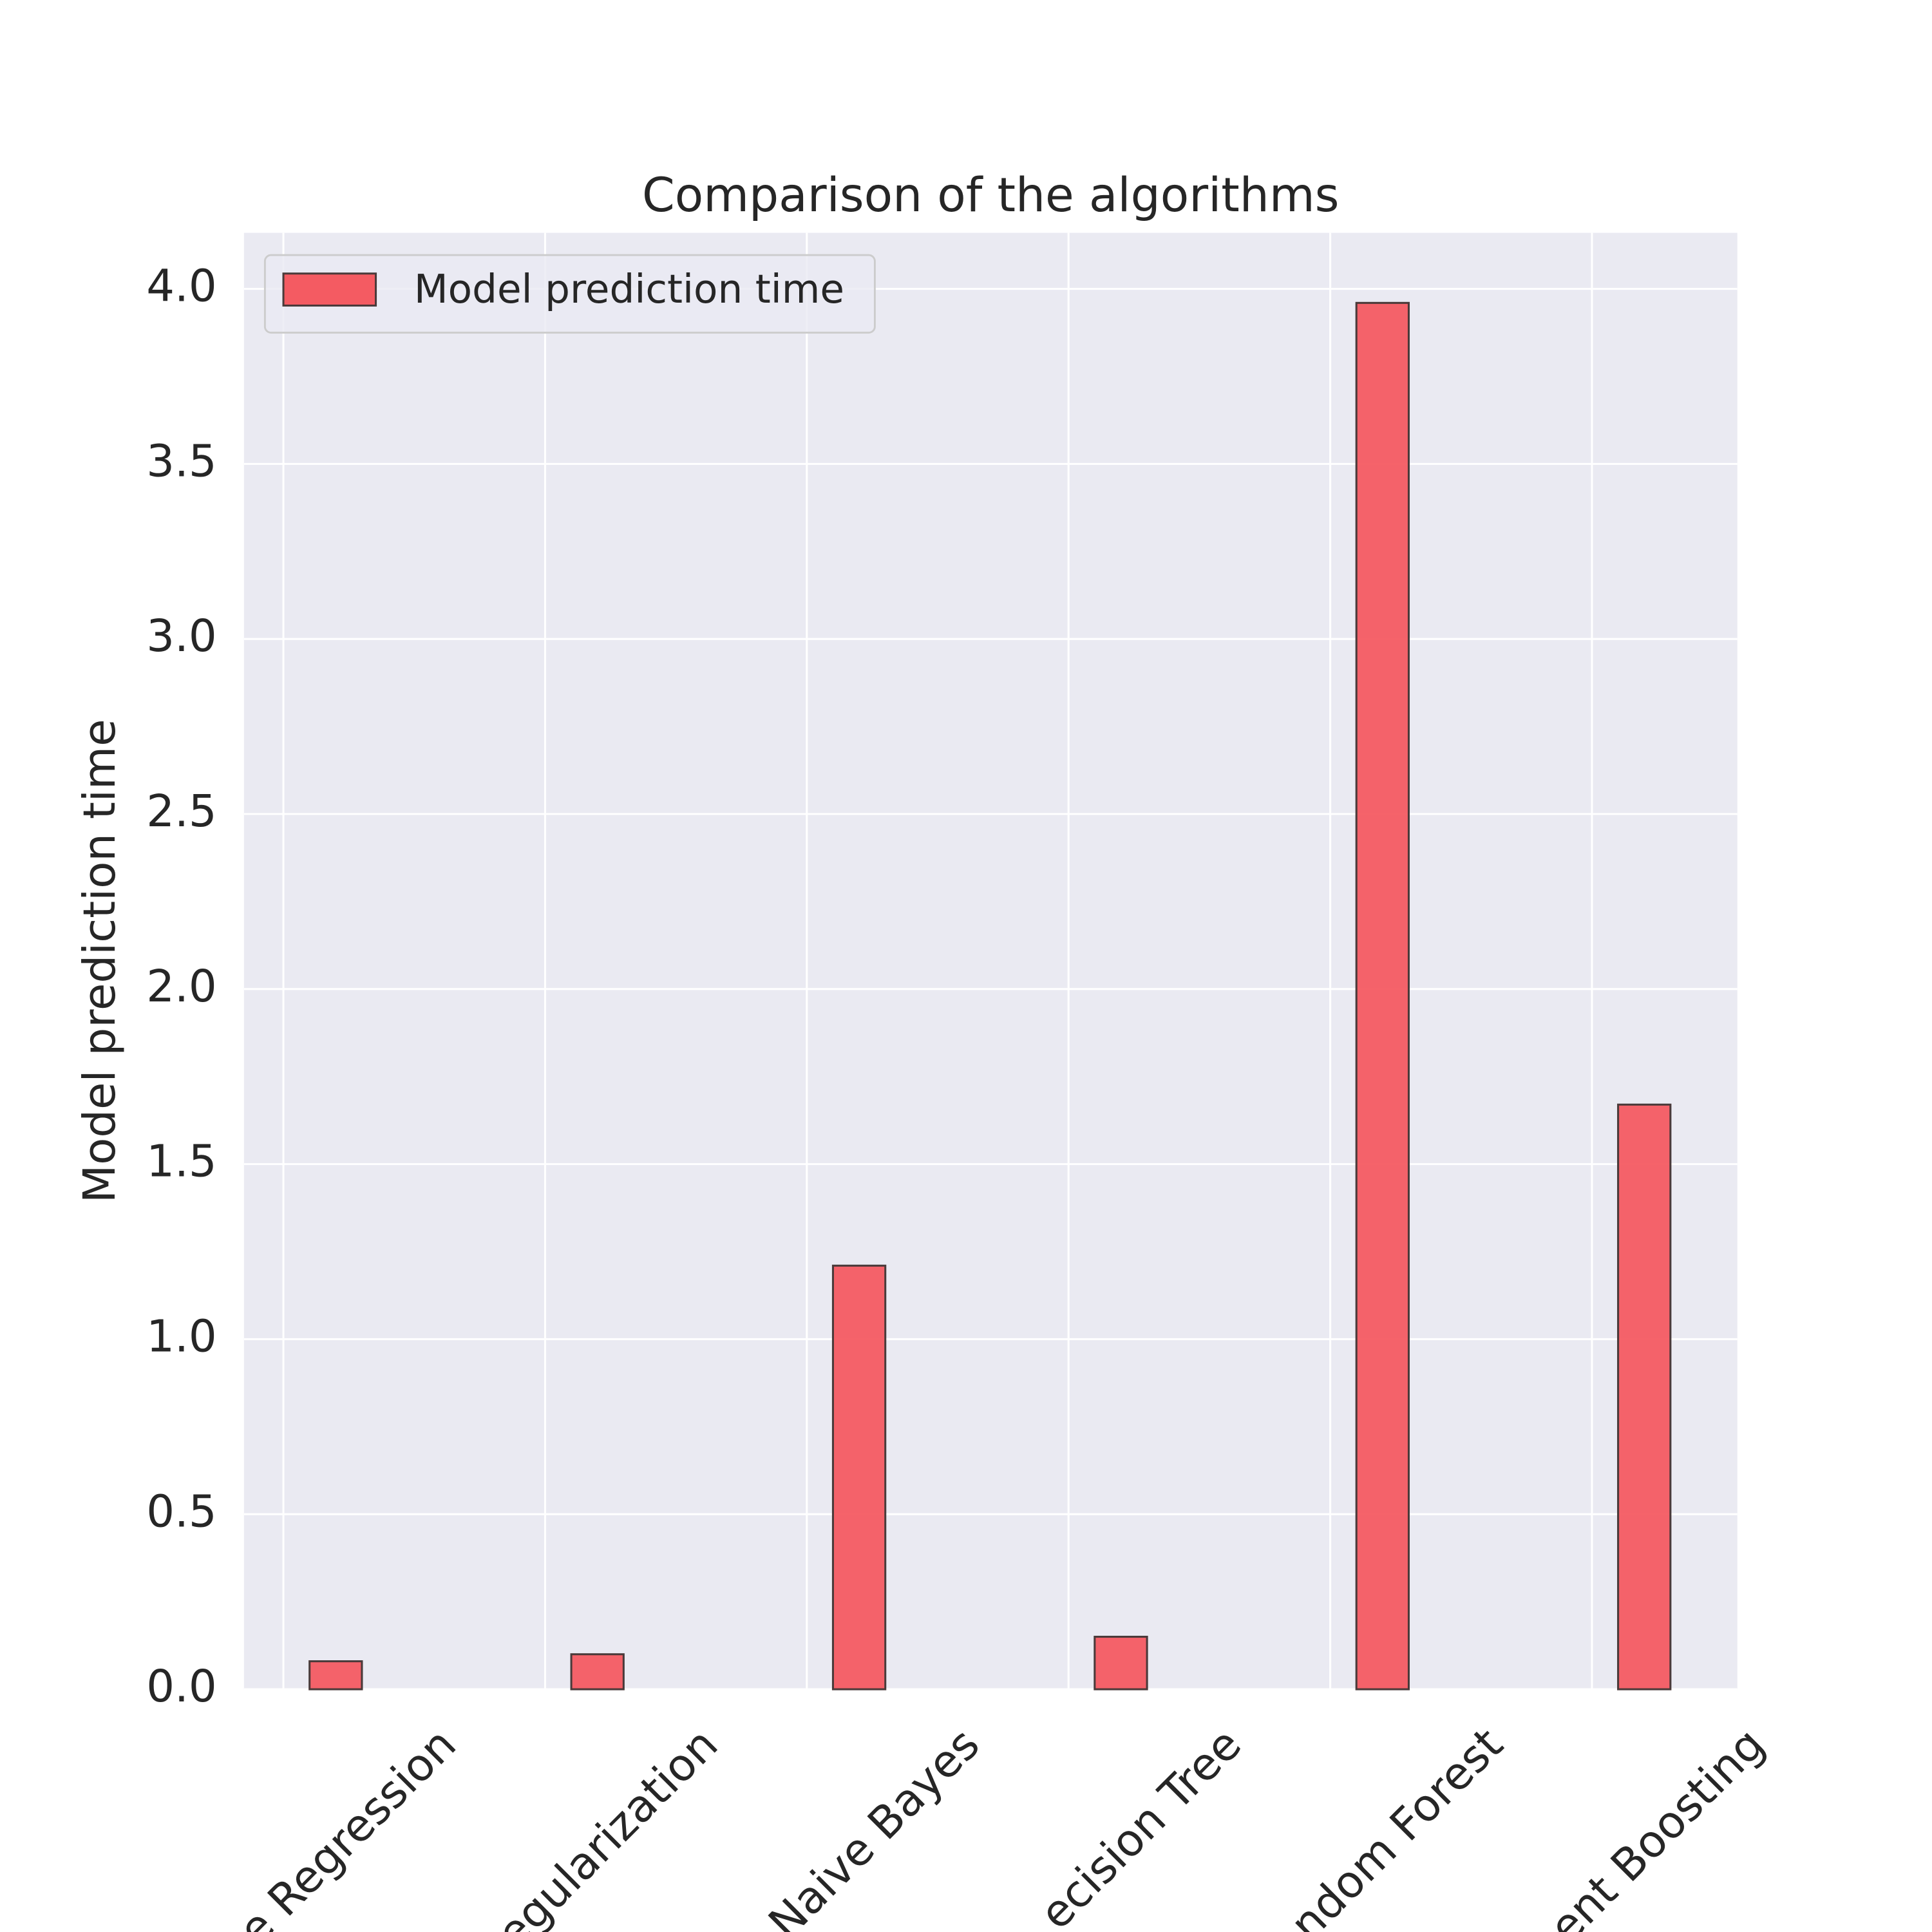 The image size is (1932, 1932). I want to click on y-tick-label: 3.0, so click(182, 636).